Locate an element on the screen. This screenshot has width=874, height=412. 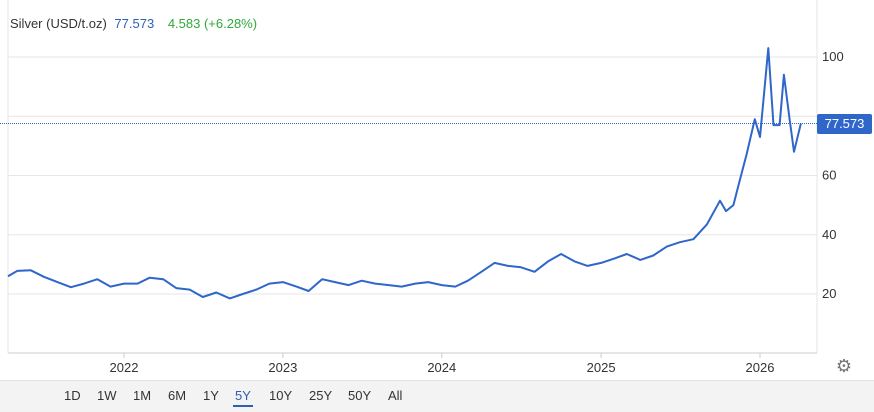
range-10y: 10Y is located at coordinates (281, 395).